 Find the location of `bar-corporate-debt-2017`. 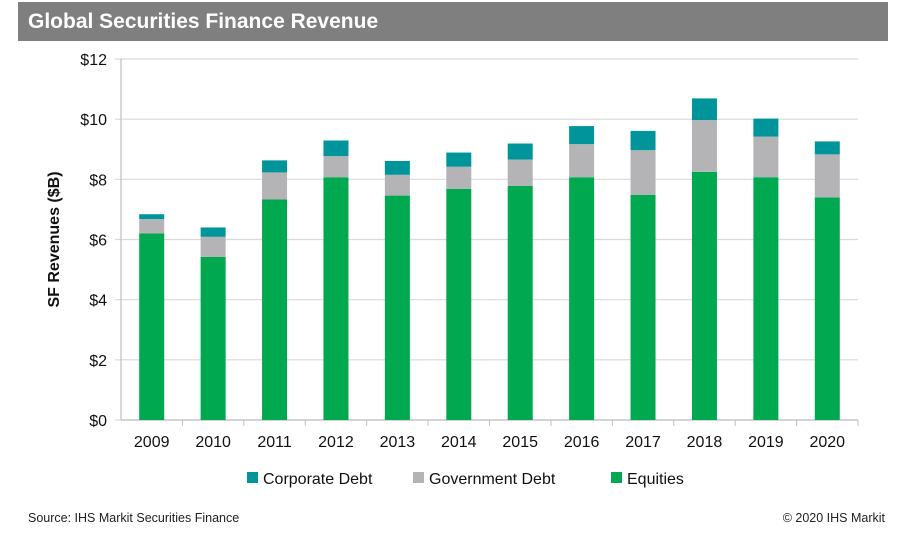

bar-corporate-debt-2017 is located at coordinates (643, 140).